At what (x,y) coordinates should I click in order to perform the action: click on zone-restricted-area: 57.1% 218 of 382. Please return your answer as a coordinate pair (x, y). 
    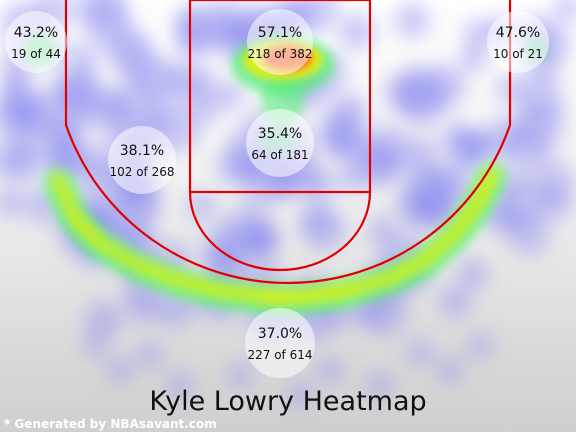
    Looking at the image, I should click on (280, 42).